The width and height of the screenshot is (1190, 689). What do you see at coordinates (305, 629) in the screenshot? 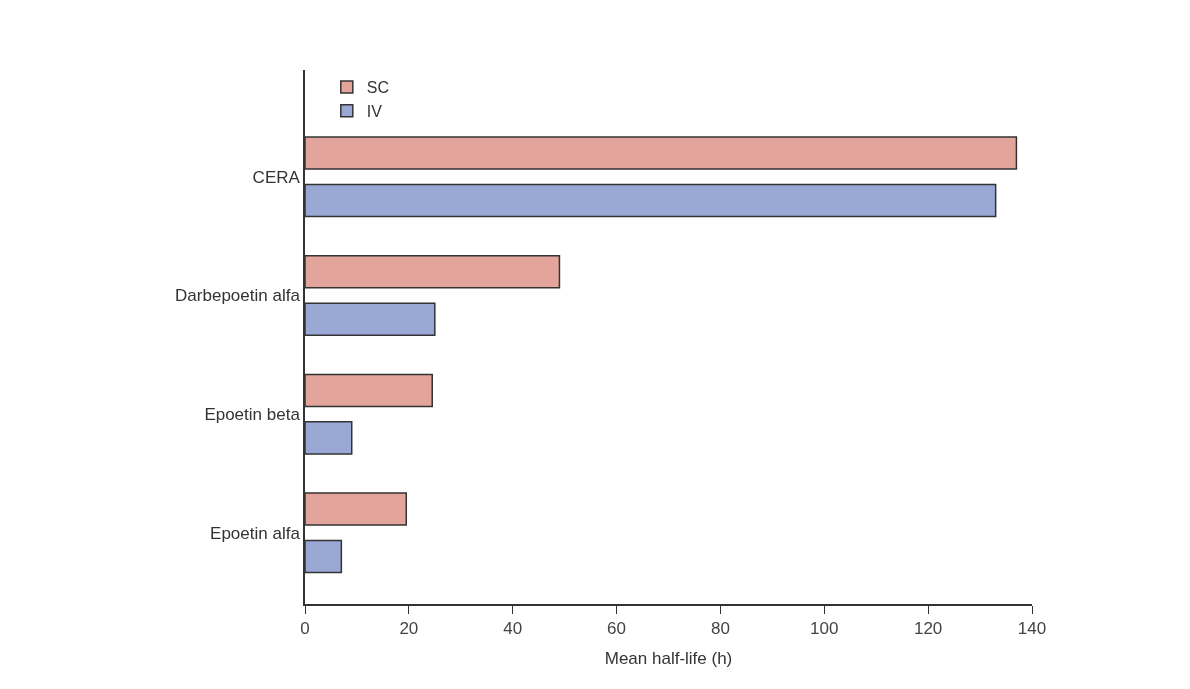
I see `x-tick-label: 0` at bounding box center [305, 629].